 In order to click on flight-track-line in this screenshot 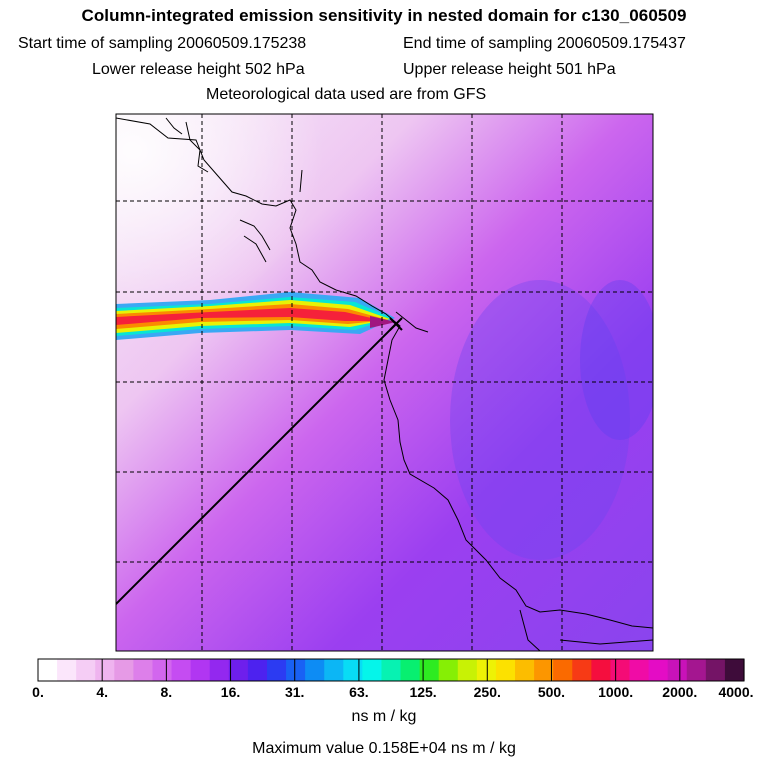, I will do `click(256, 464)`.